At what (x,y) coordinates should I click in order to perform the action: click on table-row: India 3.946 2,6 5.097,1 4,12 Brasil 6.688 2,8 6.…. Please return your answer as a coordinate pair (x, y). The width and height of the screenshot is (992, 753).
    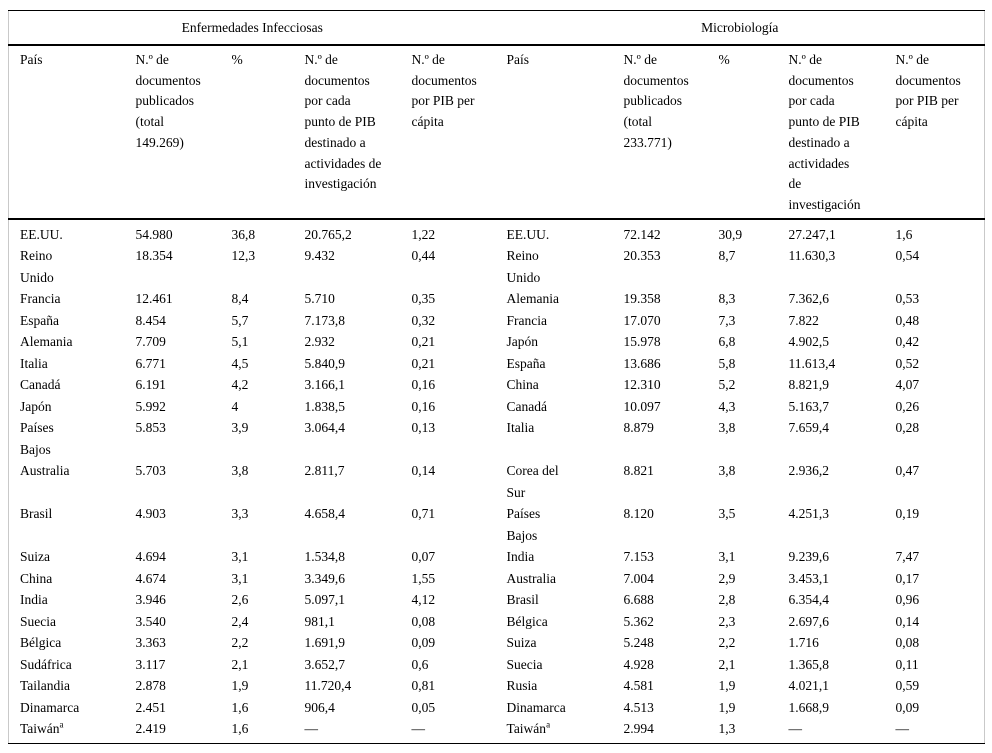
    Looking at the image, I should click on (497, 600).